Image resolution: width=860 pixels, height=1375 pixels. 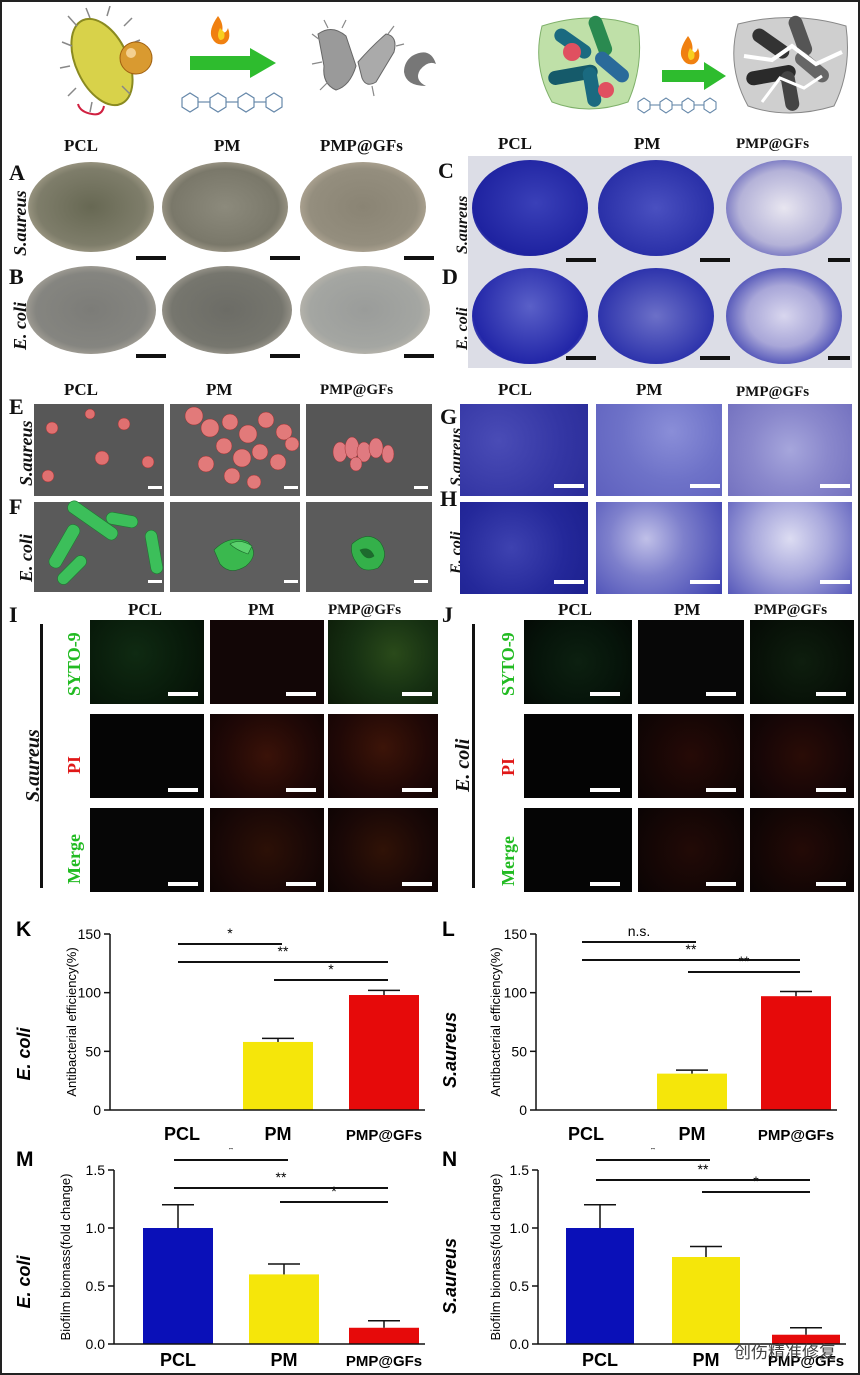 What do you see at coordinates (96, 1344) in the screenshot?
I see `y-tick-label: 0.0` at bounding box center [96, 1344].